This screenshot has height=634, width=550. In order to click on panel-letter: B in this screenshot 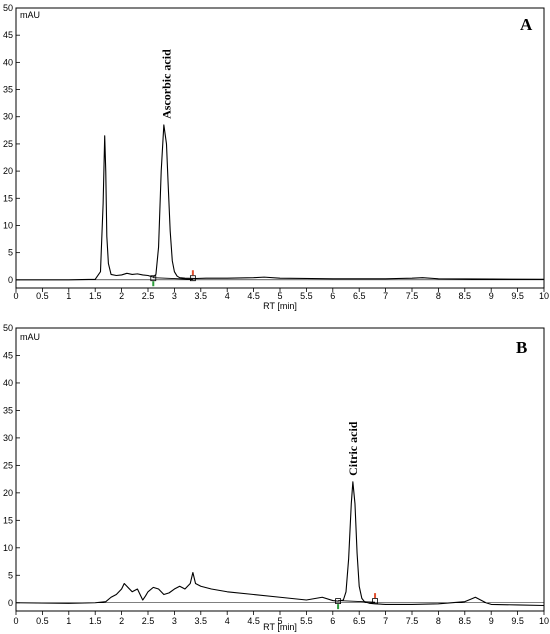, I will do `click(521, 347)`.